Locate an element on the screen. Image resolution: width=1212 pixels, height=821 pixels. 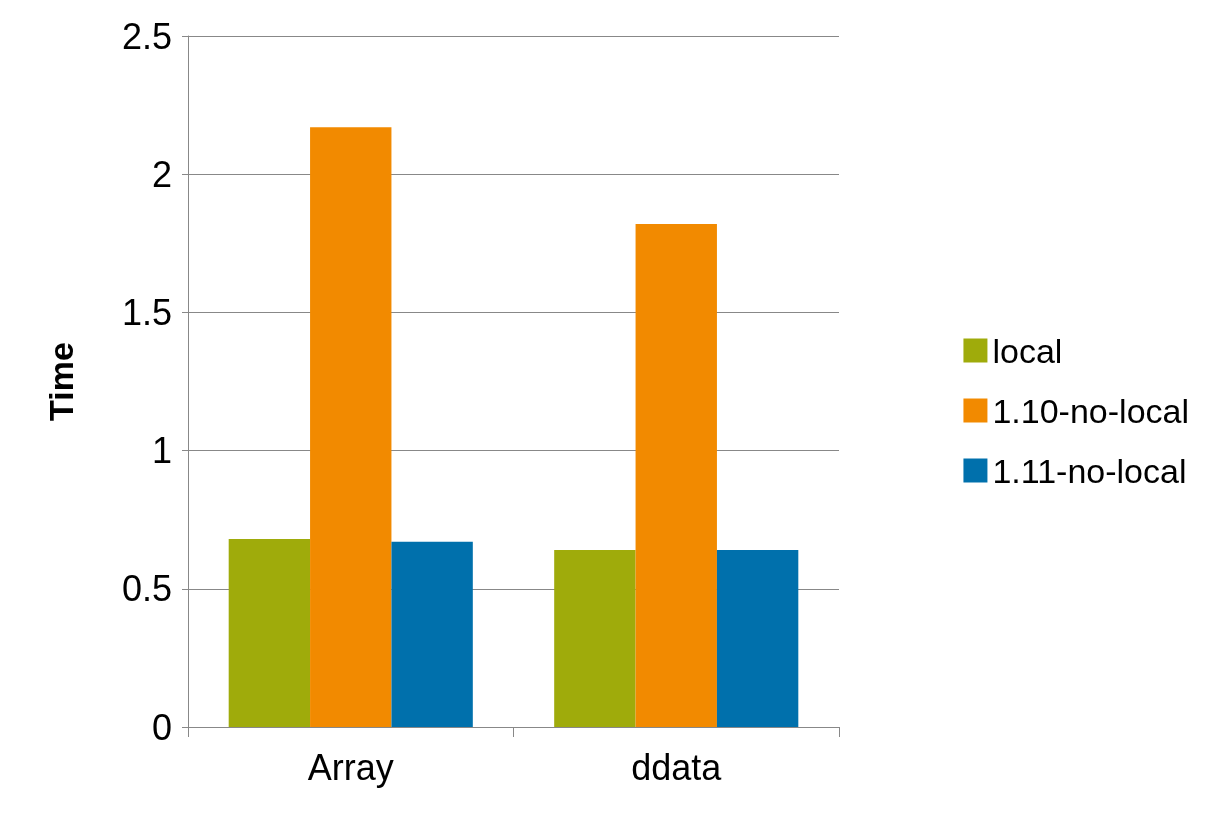
y-tick-label: 0.5 is located at coordinates (146, 589).